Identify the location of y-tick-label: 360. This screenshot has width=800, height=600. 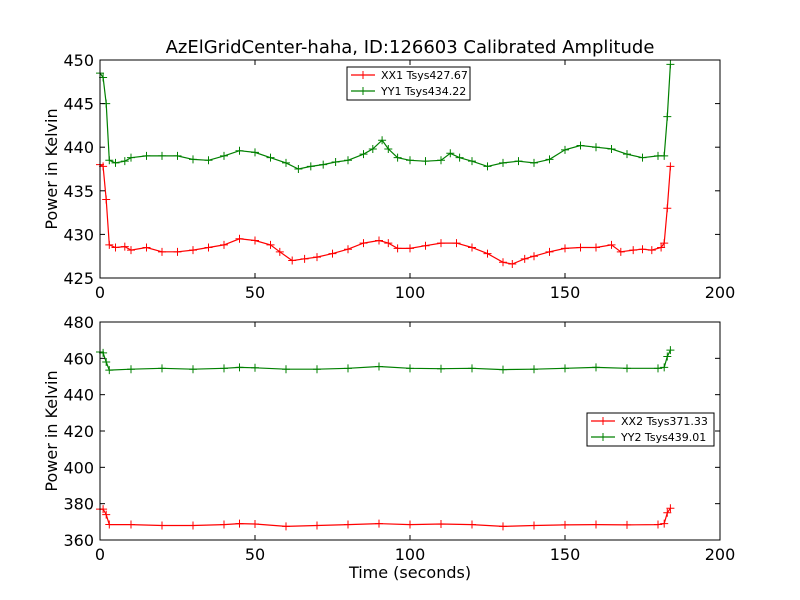
(78, 540).